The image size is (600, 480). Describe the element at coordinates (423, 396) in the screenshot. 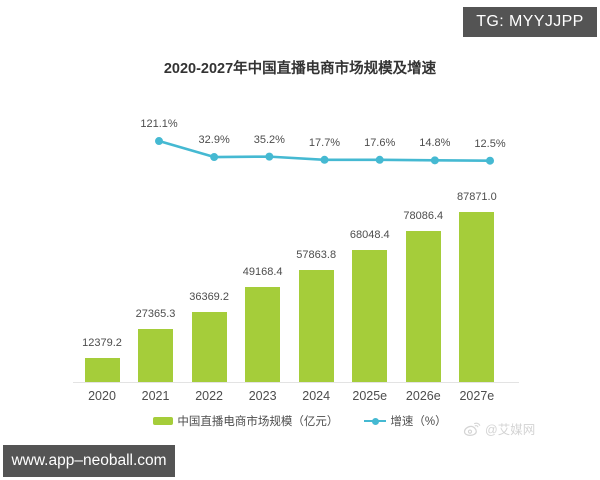

I see `x-axis-label: 2026e` at that location.